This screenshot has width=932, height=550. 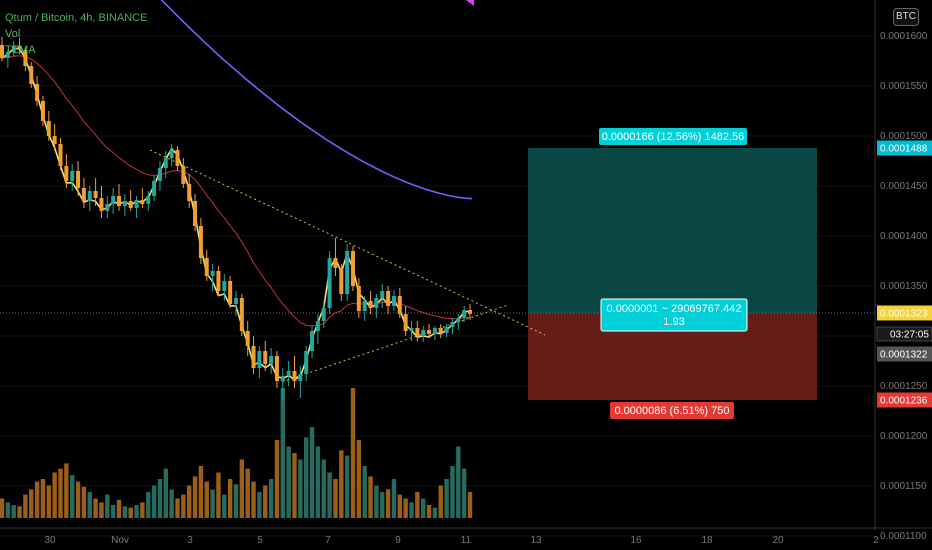 I want to click on vol-indicator-label: Vol, so click(x=13, y=34).